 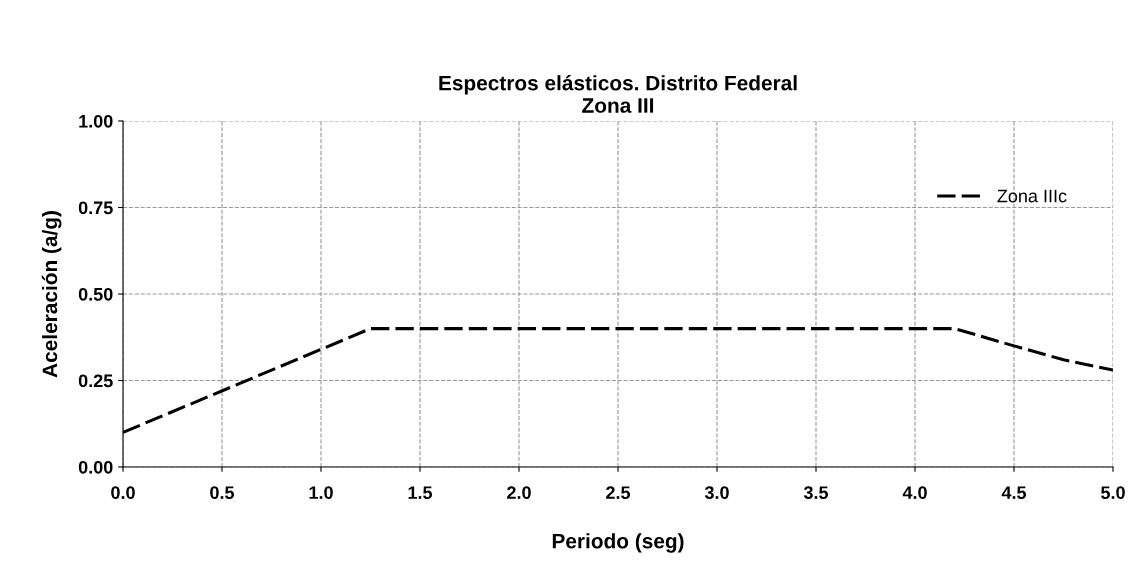 What do you see at coordinates (51, 294) in the screenshot?
I see `y-axis-title: Aceleración (a/g)` at bounding box center [51, 294].